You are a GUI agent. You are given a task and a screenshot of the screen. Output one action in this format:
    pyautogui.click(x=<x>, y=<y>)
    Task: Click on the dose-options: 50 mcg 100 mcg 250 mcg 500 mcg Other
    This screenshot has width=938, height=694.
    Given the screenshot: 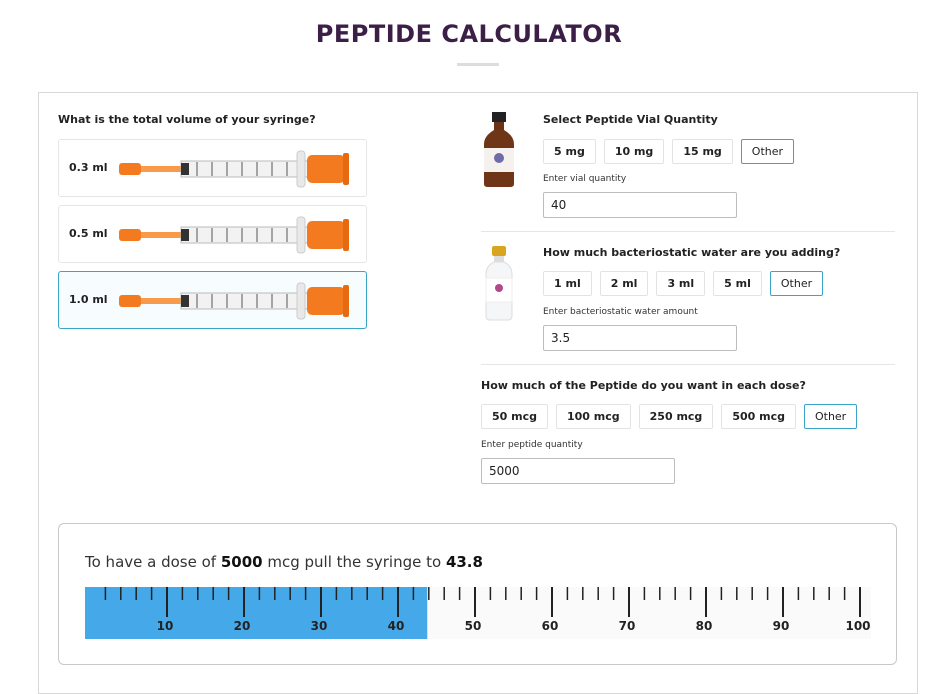 What is the action you would take?
    pyautogui.click(x=669, y=416)
    